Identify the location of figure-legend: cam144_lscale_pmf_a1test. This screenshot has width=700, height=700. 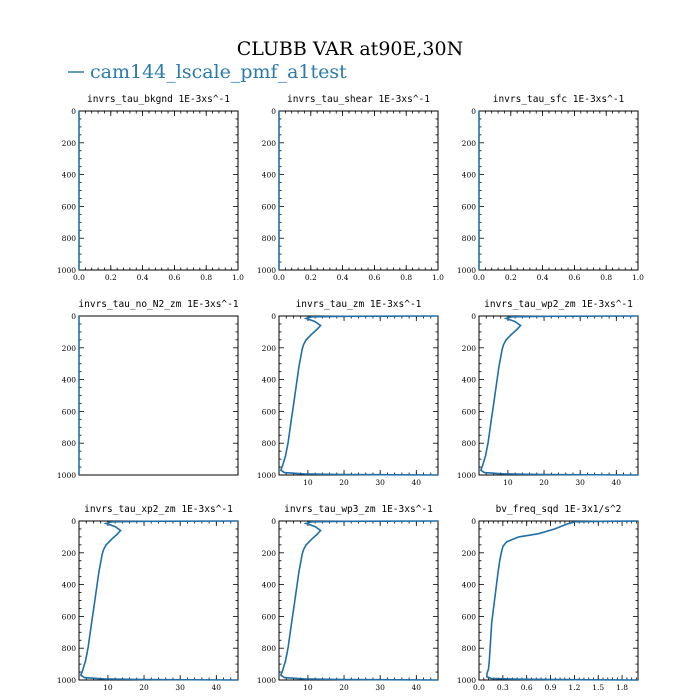
(207, 72).